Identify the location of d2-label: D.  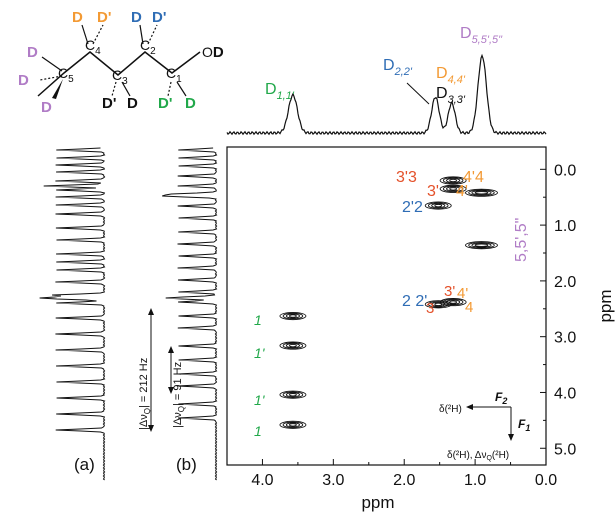
(136, 17).